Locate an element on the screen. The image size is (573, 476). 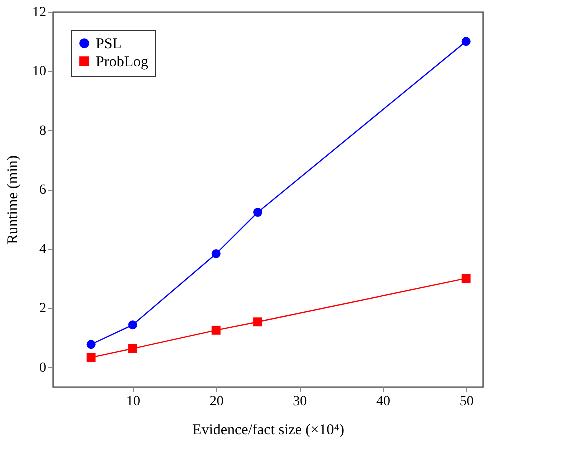
y-tick-label: 0 is located at coordinates (43, 368).